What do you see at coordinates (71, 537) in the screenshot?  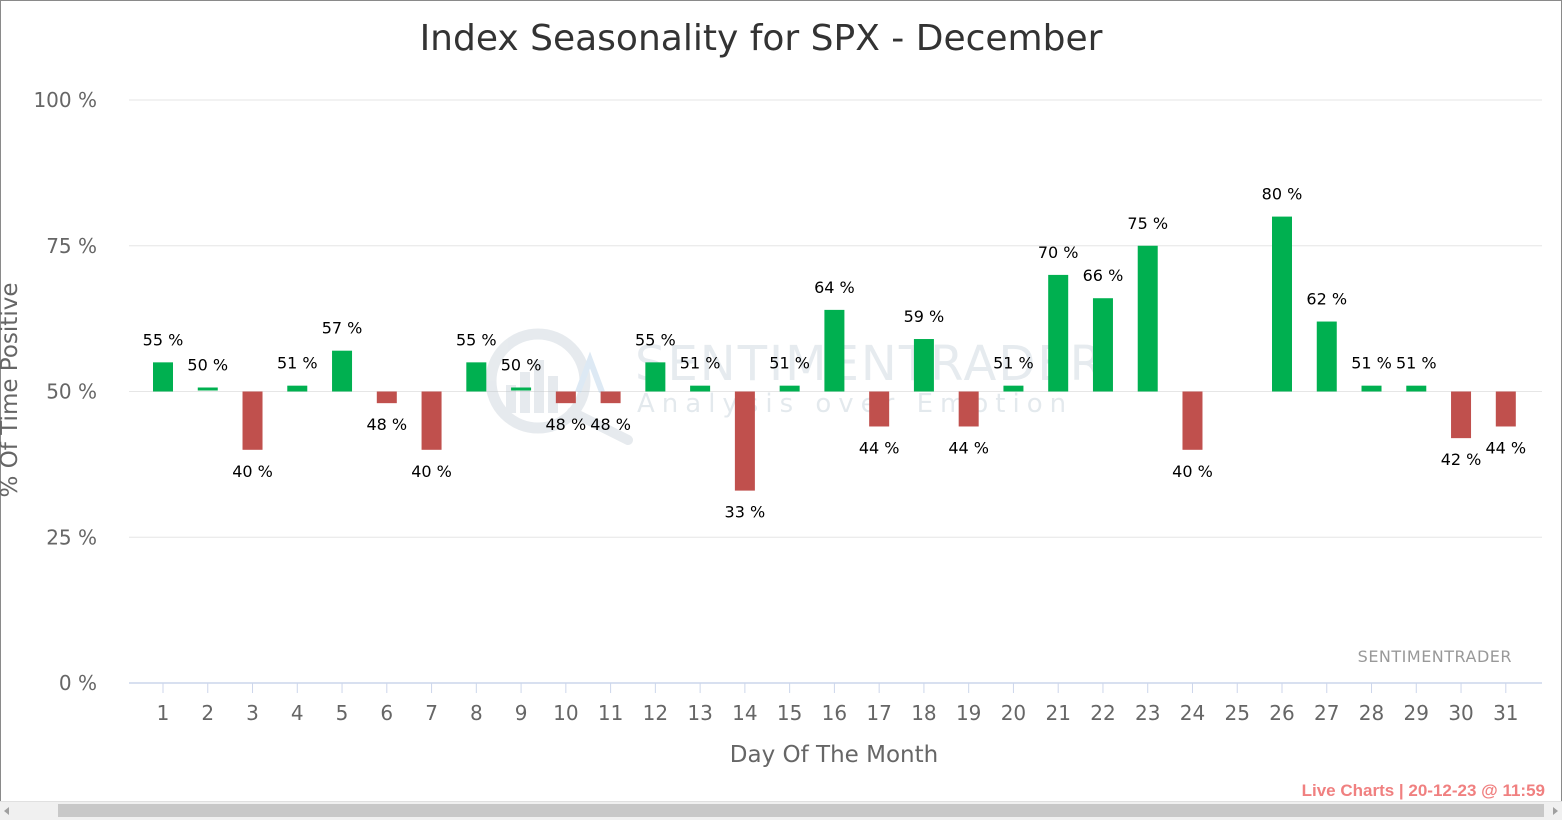 I see `y-tick-label: 25 %` at bounding box center [71, 537].